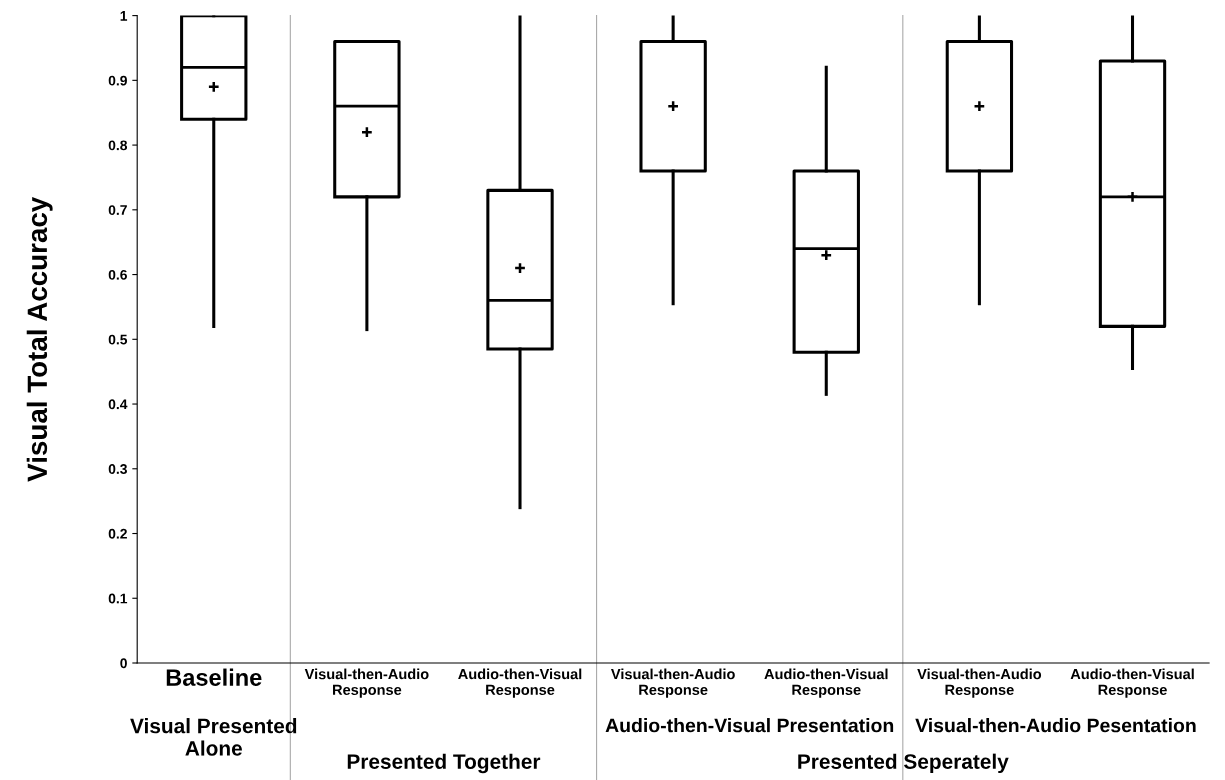 This screenshot has width=1225, height=780. What do you see at coordinates (749, 725) in the screenshot?
I see `text: Audio-then-Visual Presentation` at bounding box center [749, 725].